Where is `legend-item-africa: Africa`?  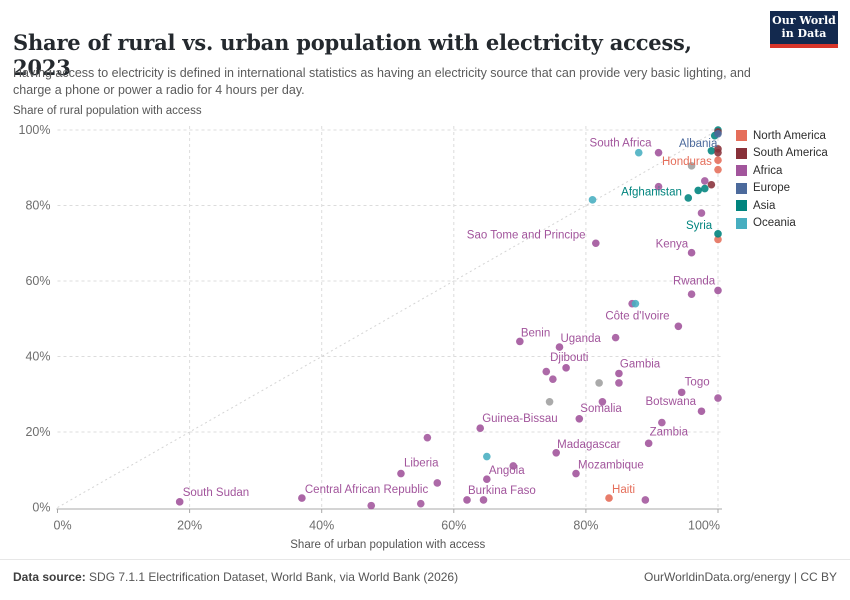 legend-item-africa: Africa is located at coordinates (782, 171).